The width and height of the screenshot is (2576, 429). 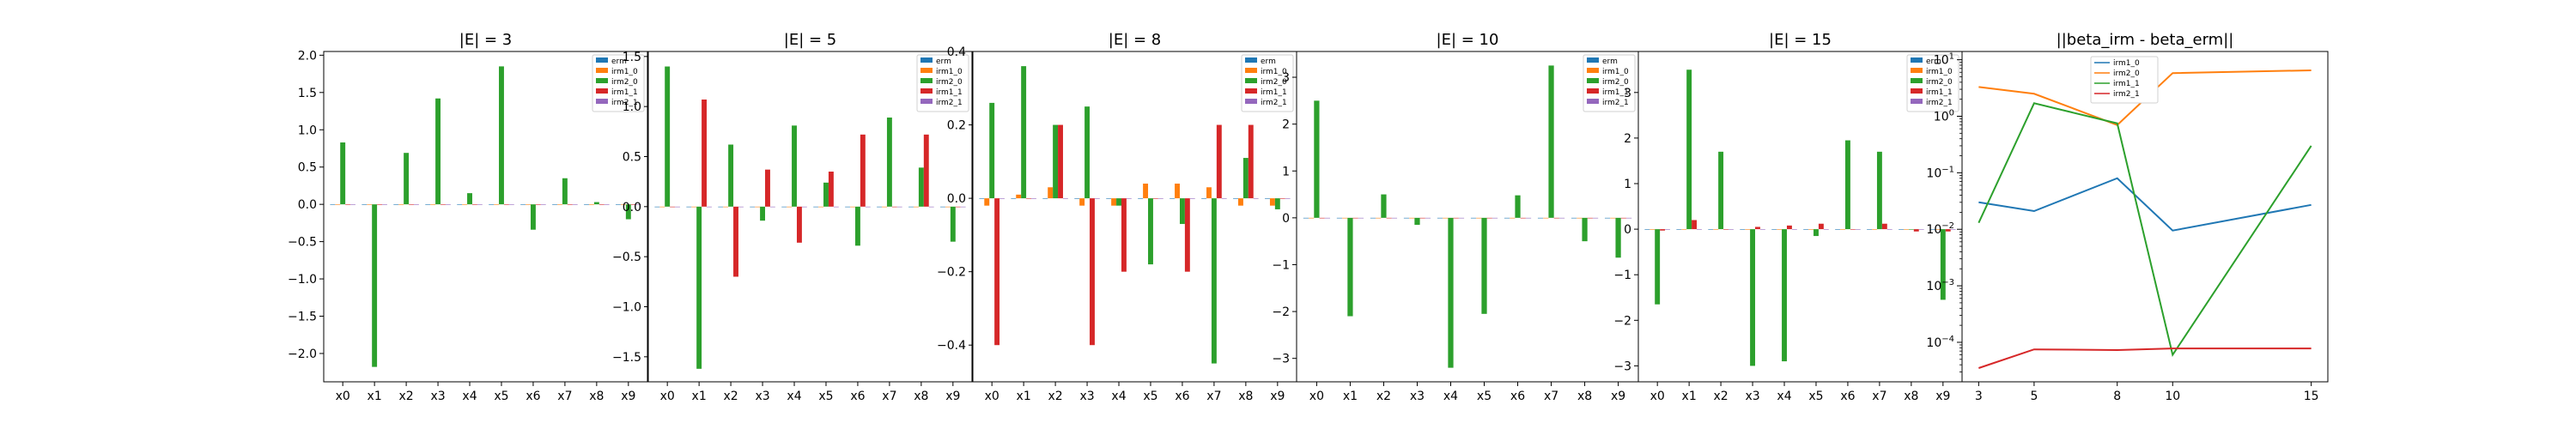 What do you see at coordinates (632, 107) in the screenshot?
I see `y-tick-label: 1.0` at bounding box center [632, 107].